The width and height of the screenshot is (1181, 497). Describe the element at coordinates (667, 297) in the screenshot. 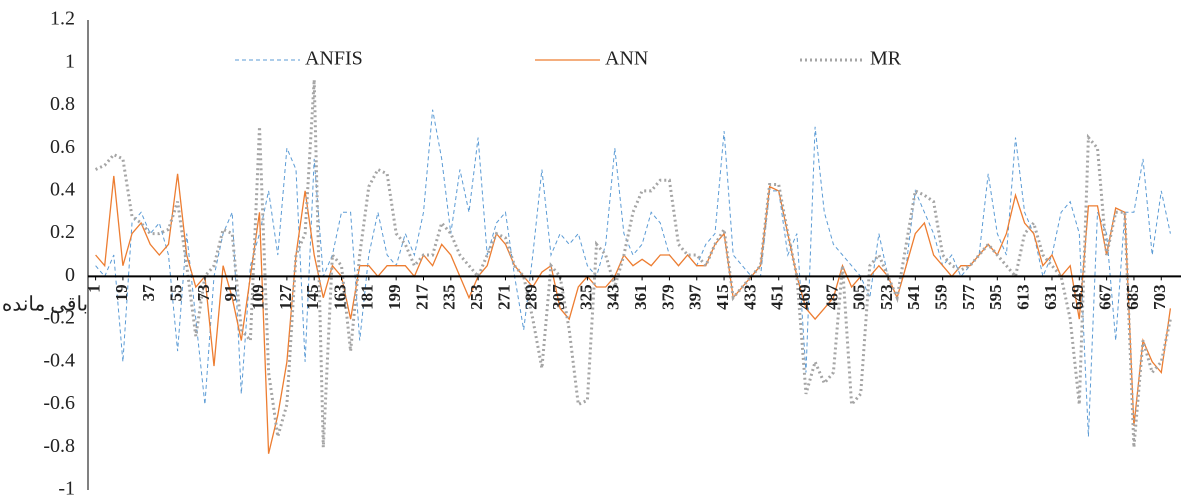

I see `x-tick-label: 379` at that location.